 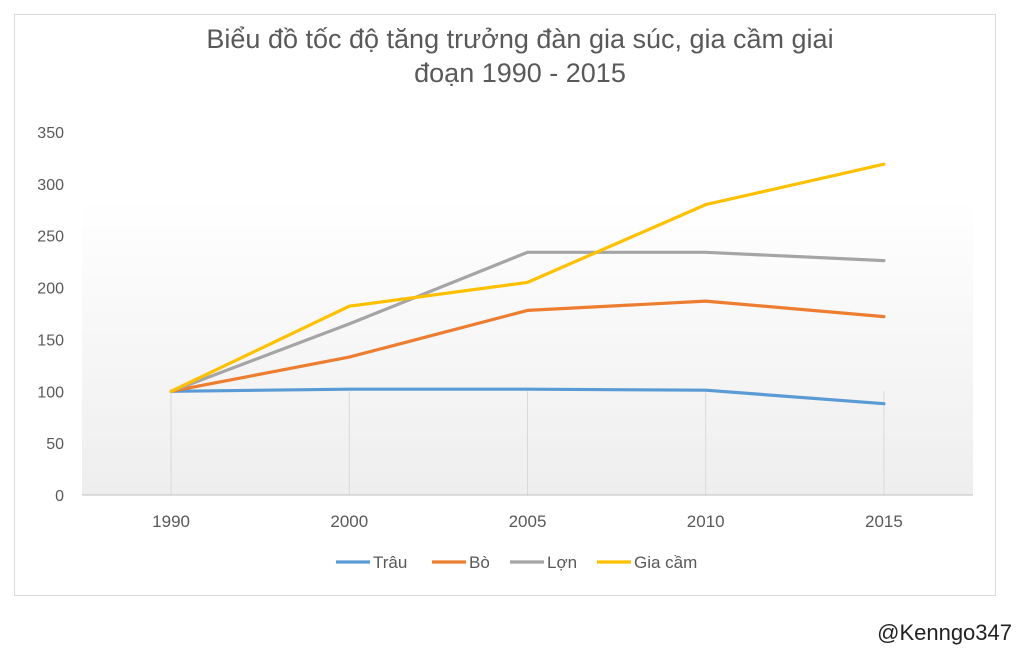 I want to click on y-tick-label: 250, so click(x=50, y=237).